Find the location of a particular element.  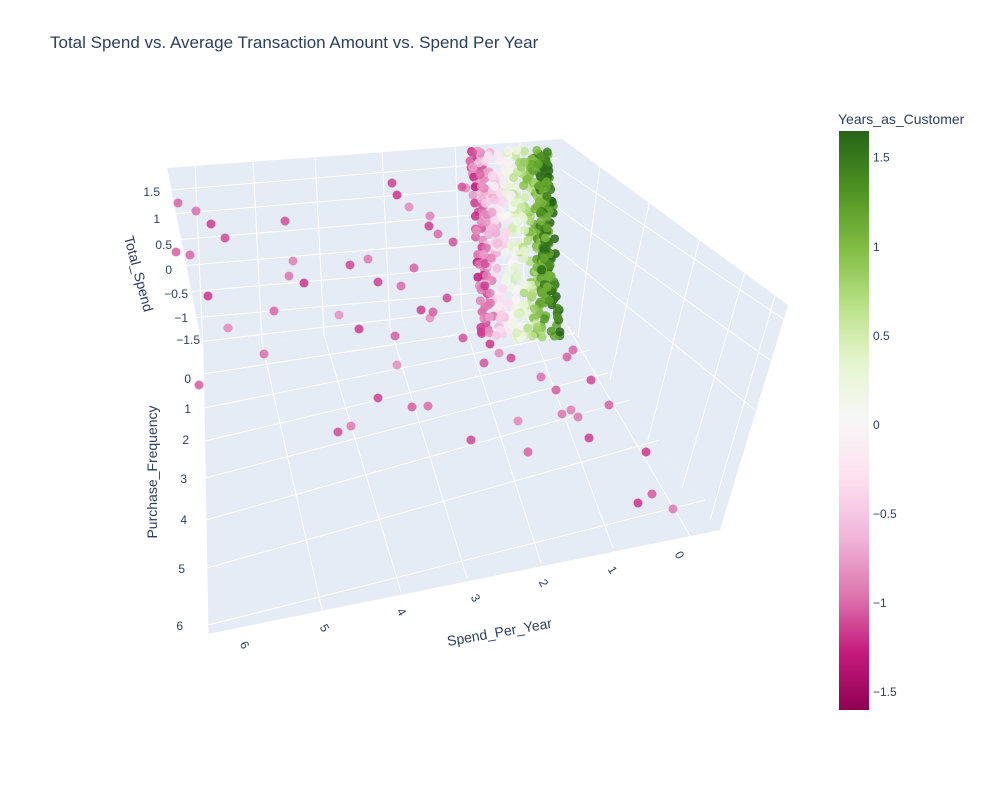

y-tick-label: 6 is located at coordinates (179, 626).